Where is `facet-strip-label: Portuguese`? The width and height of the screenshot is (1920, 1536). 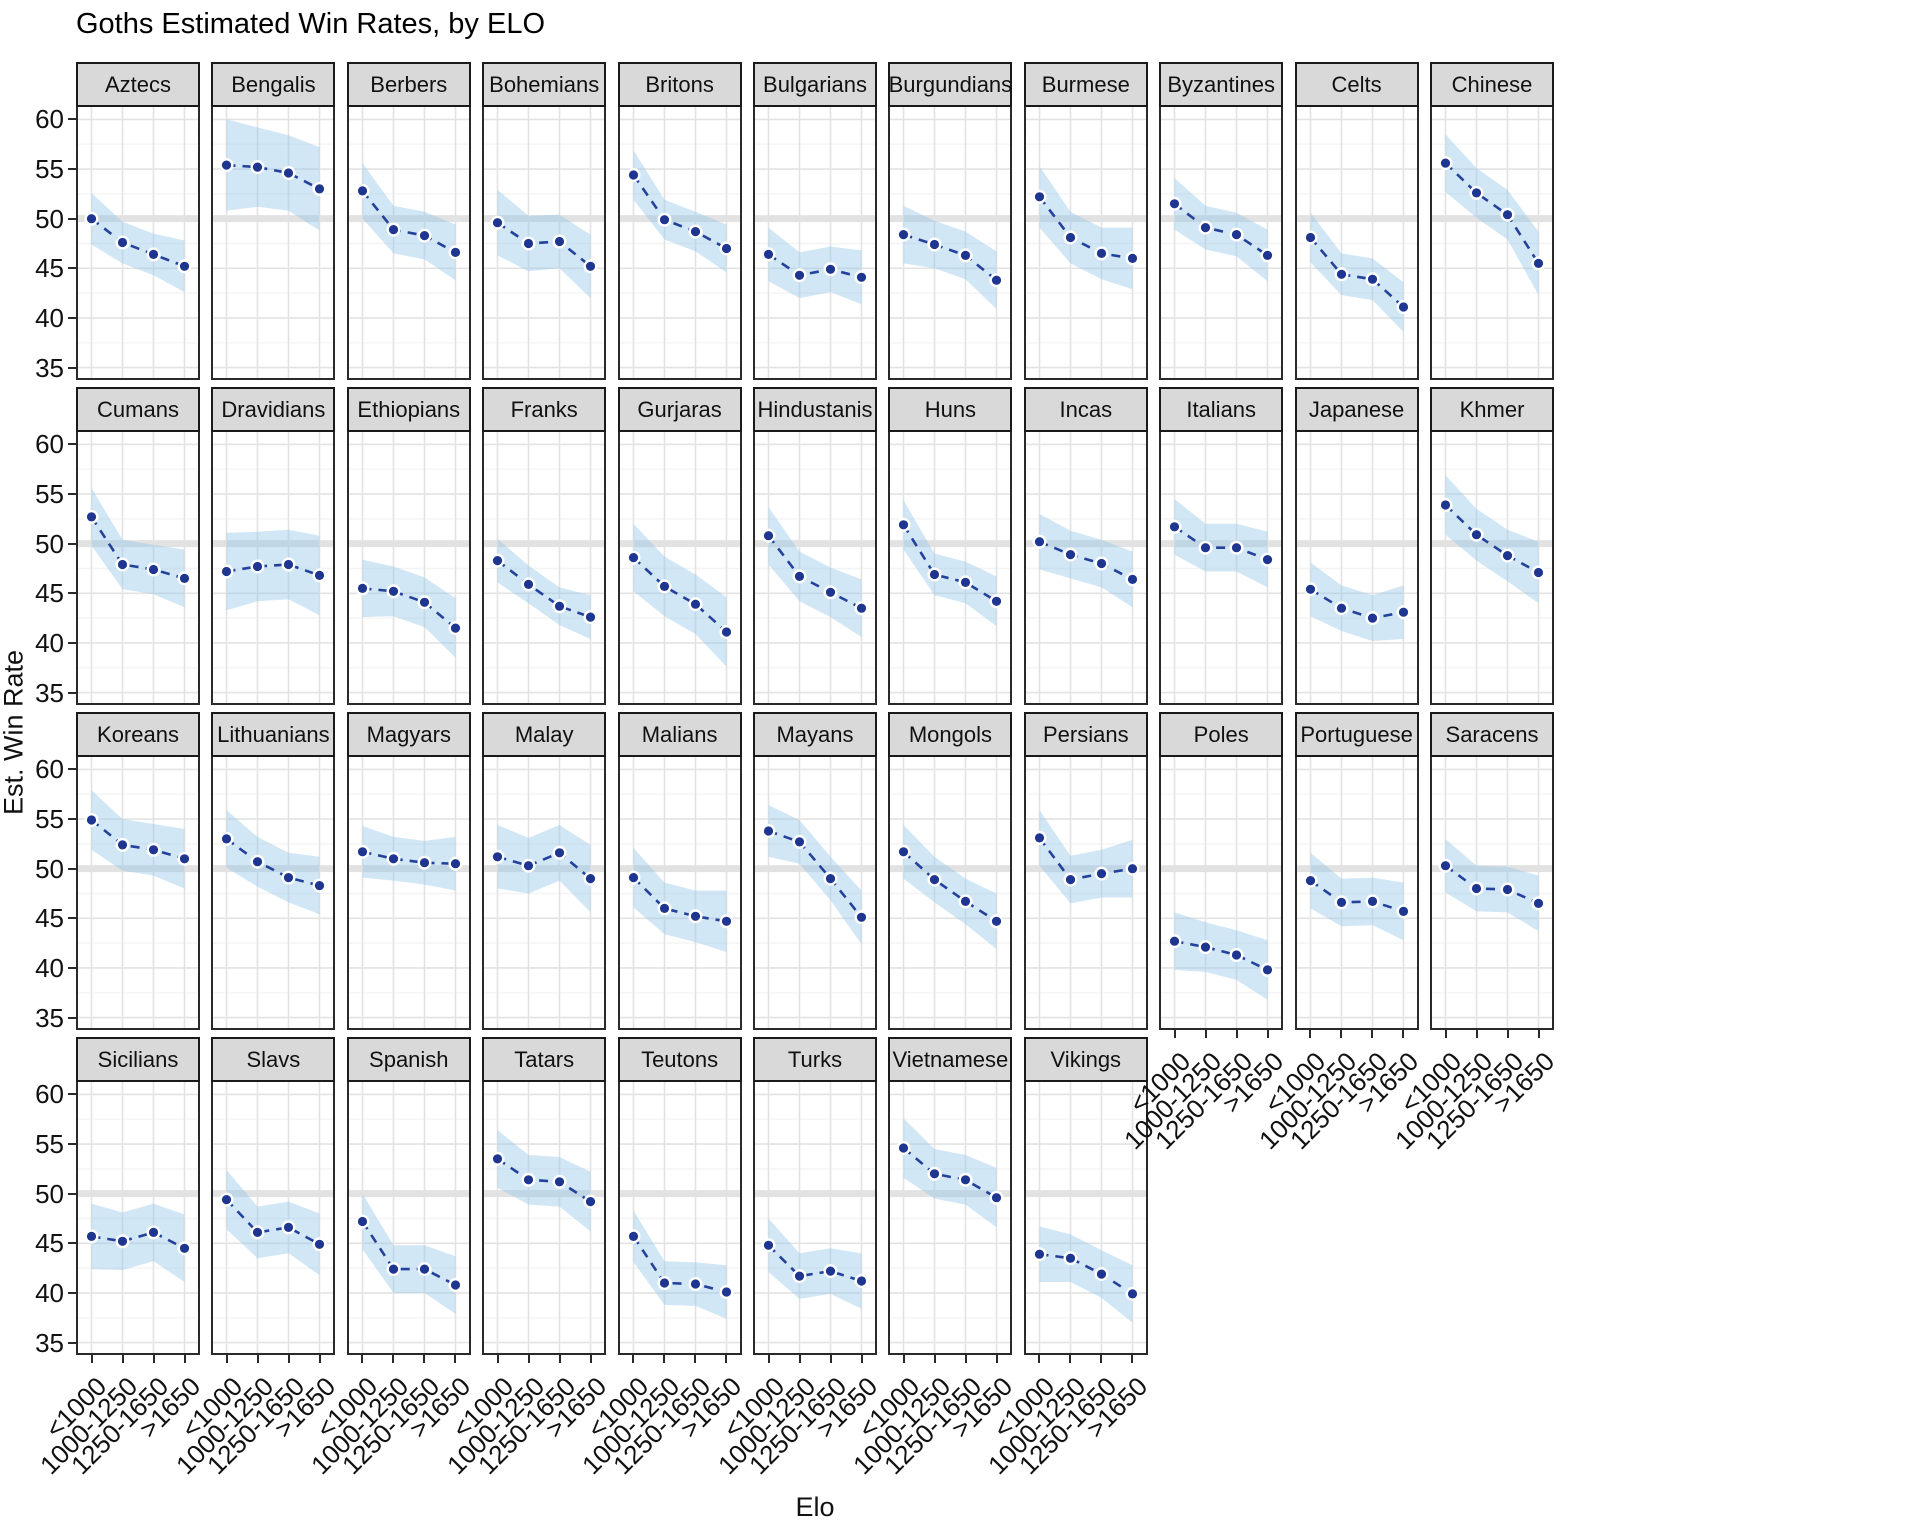 facet-strip-label: Portuguese is located at coordinates (1356, 734).